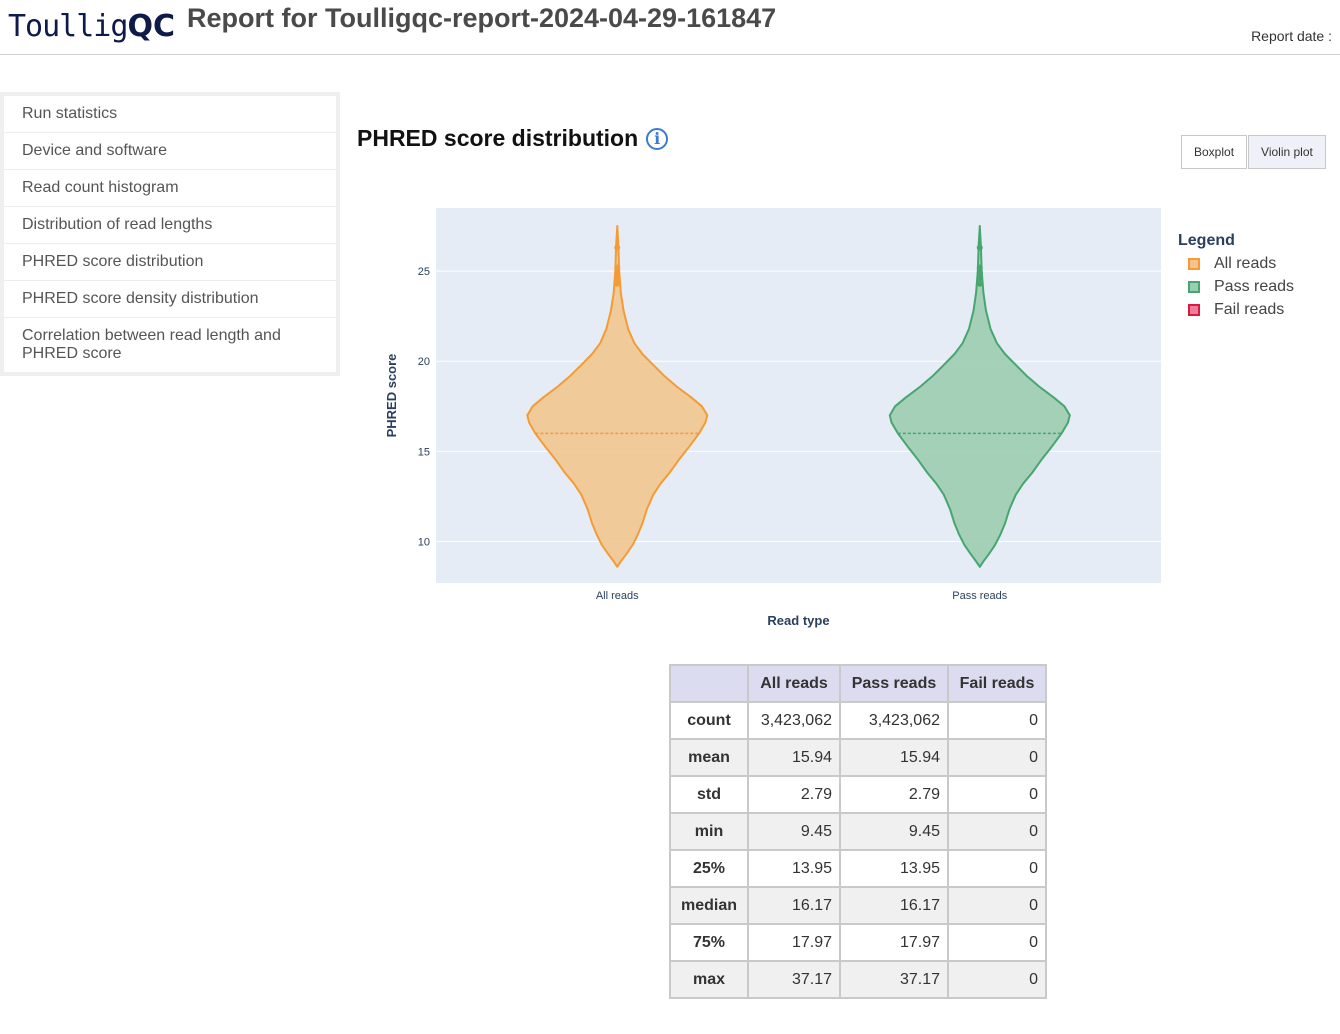 The height and width of the screenshot is (1034, 1340). I want to click on legend-item-all-reads: All reads, so click(1236, 263).